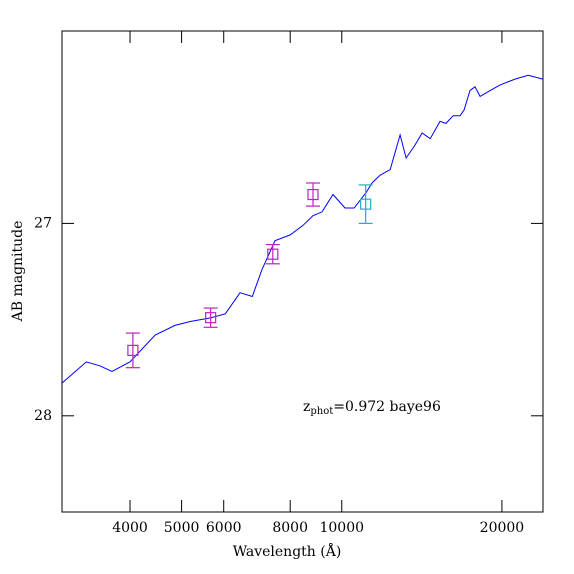 This screenshot has height=574, width=574. Describe the element at coordinates (341, 528) in the screenshot. I see `x-tick-label: 10000` at that location.